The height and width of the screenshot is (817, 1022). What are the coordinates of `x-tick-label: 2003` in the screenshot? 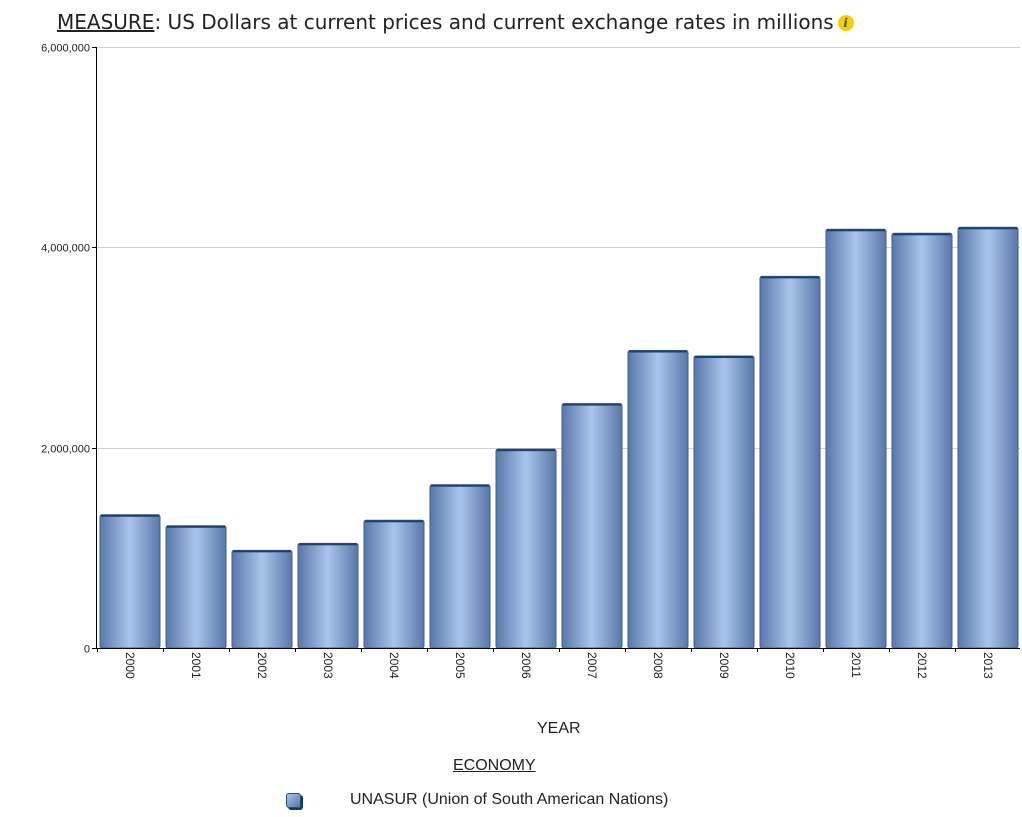 It's located at (328, 665).